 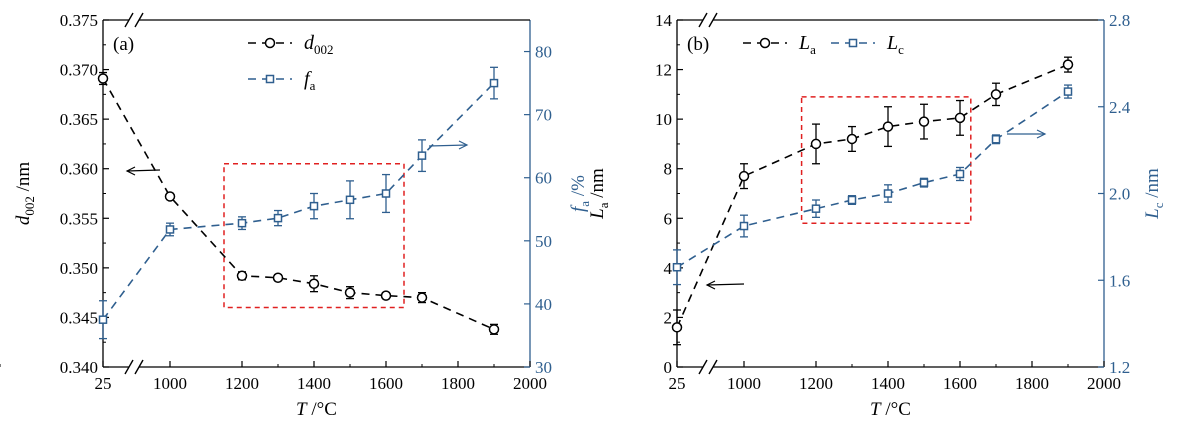 What do you see at coordinates (79, 268) in the screenshot?
I see `y-left-tick-label: 0.350` at bounding box center [79, 268].